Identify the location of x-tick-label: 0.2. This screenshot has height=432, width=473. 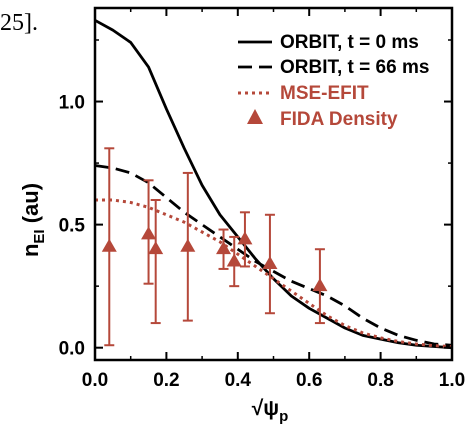
(166, 380).